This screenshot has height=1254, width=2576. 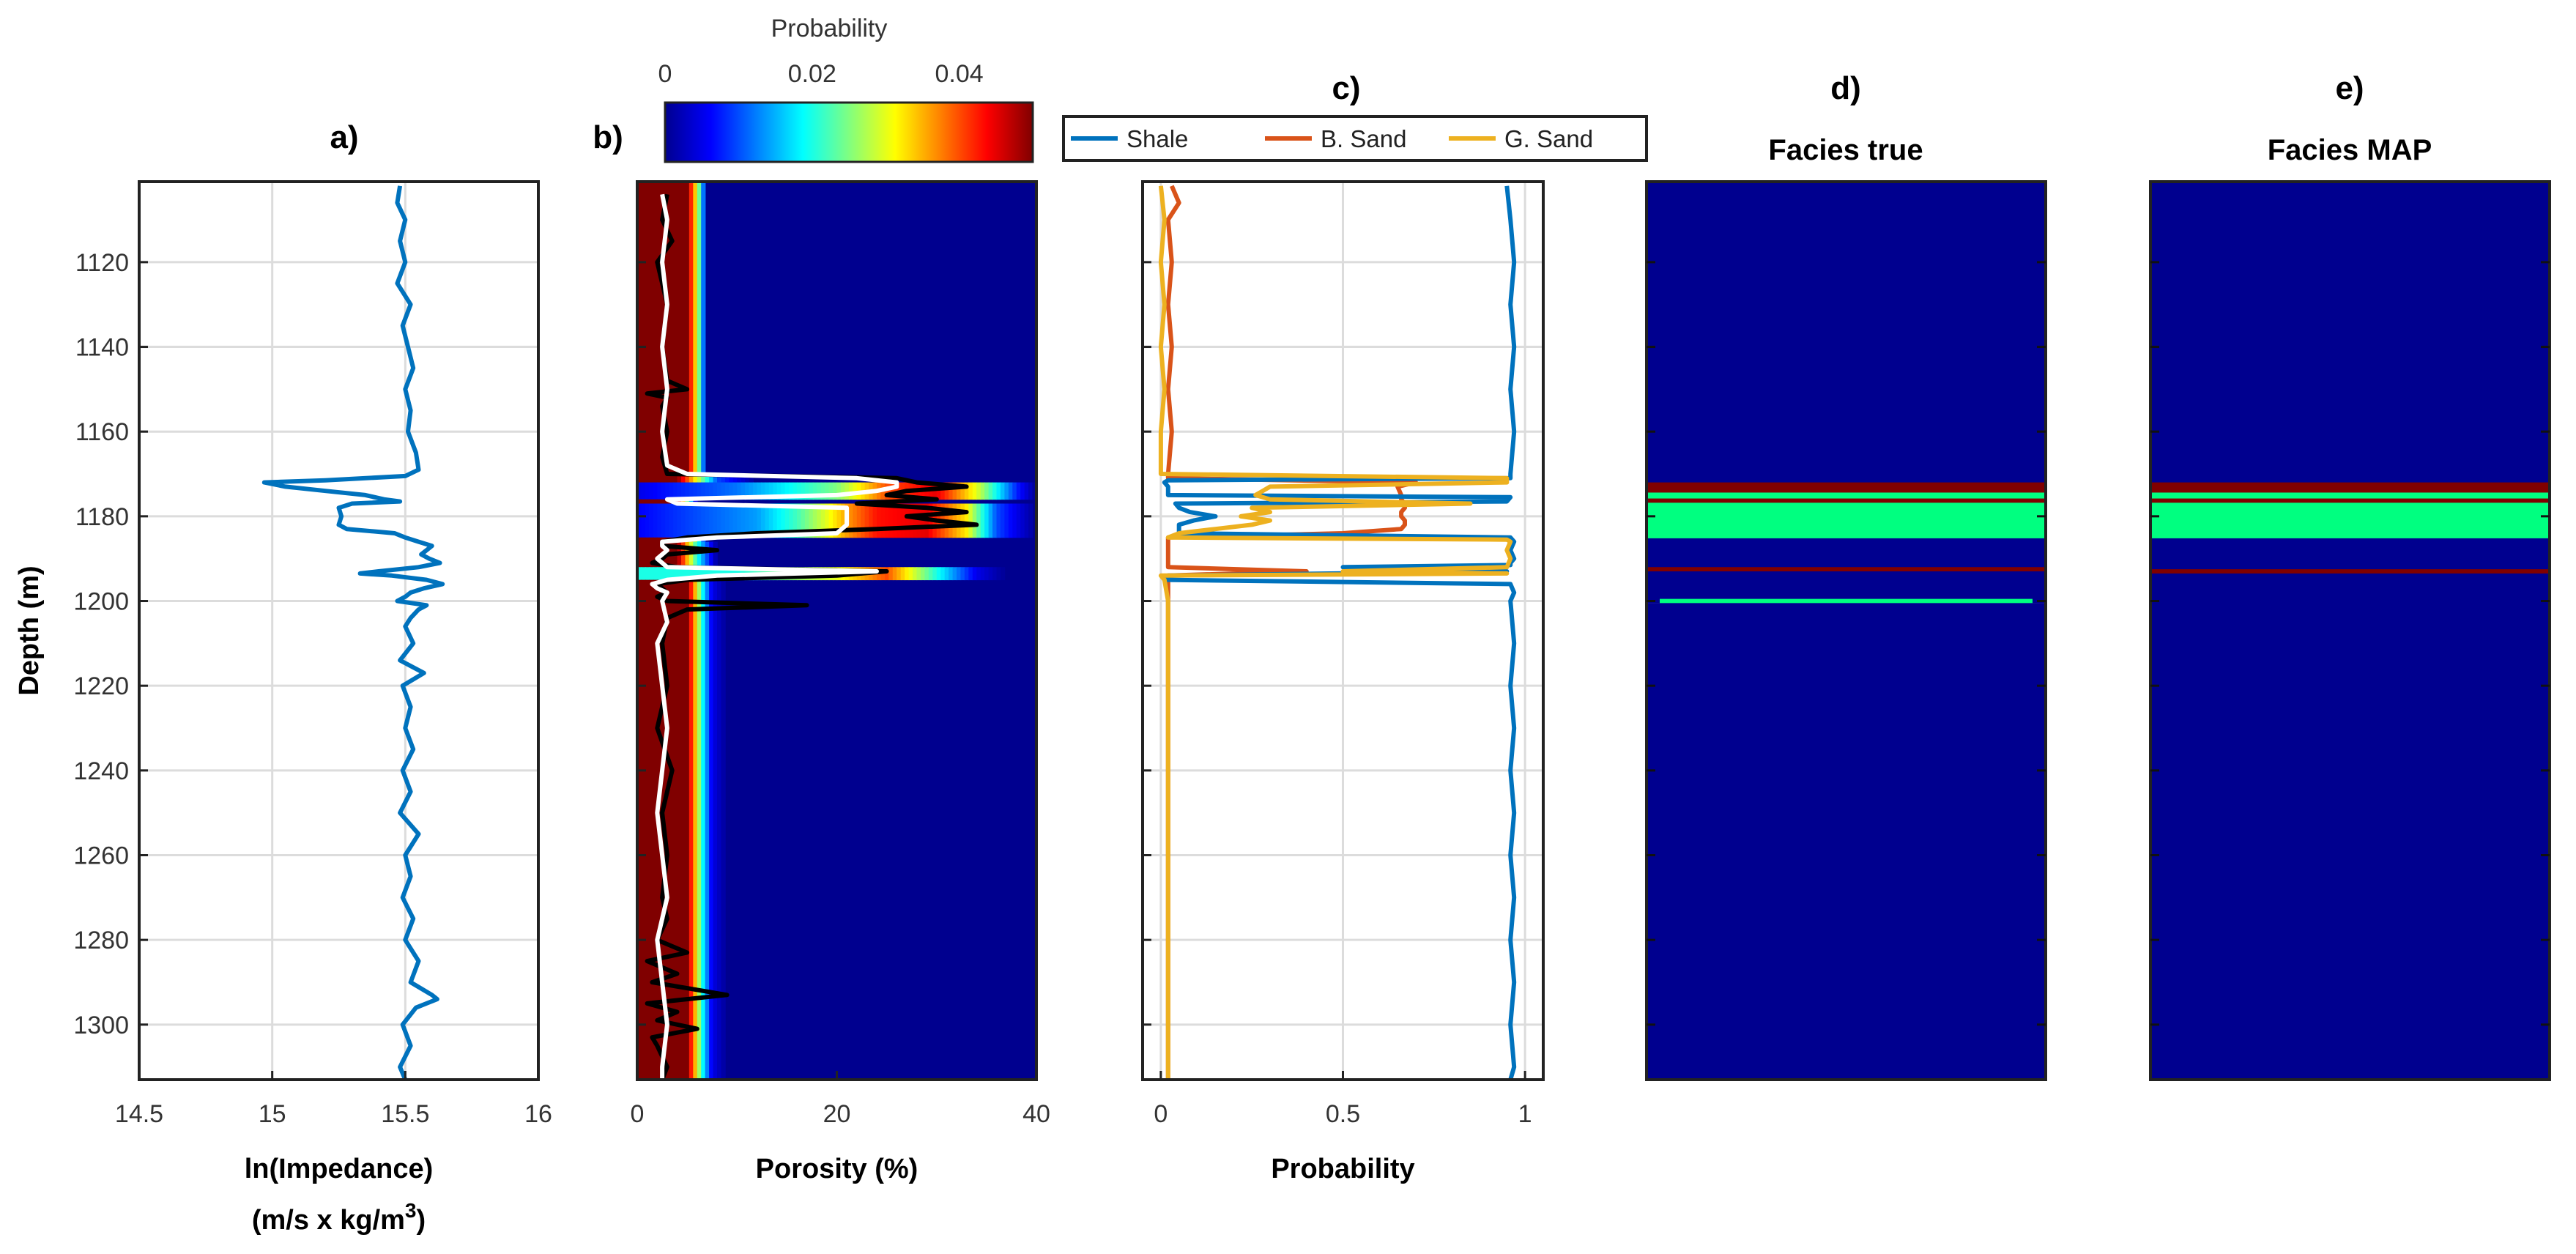 I want to click on axes-frame, so click(x=2350, y=630).